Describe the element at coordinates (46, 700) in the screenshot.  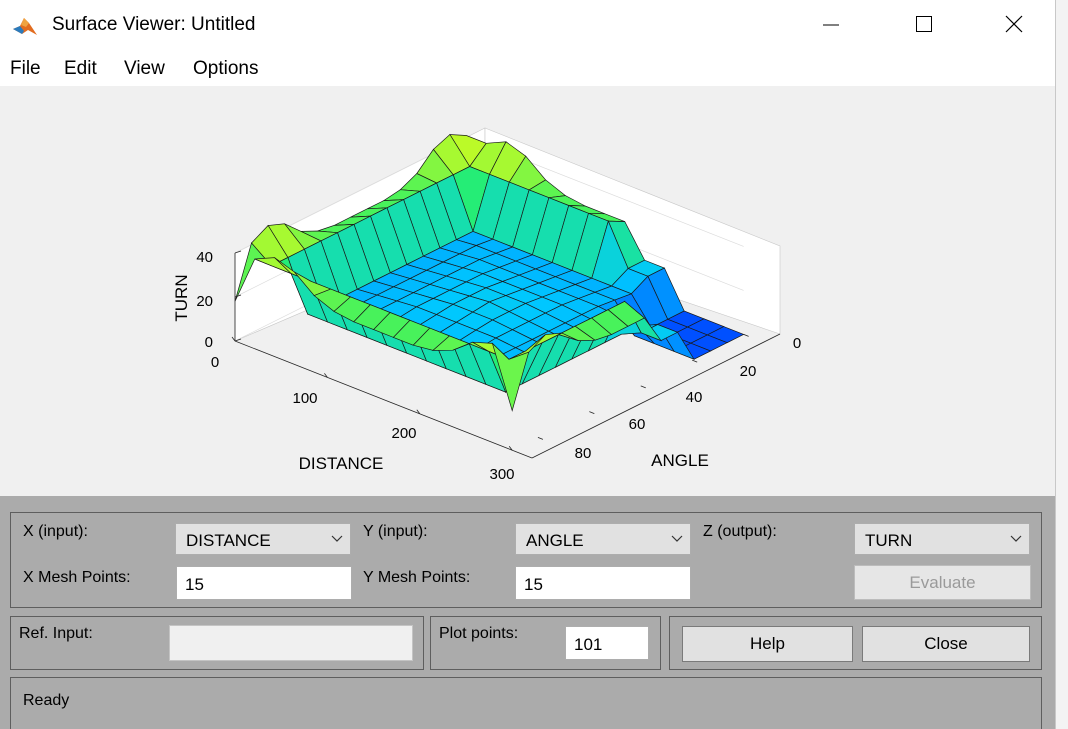
I see `status-text: Ready` at that location.